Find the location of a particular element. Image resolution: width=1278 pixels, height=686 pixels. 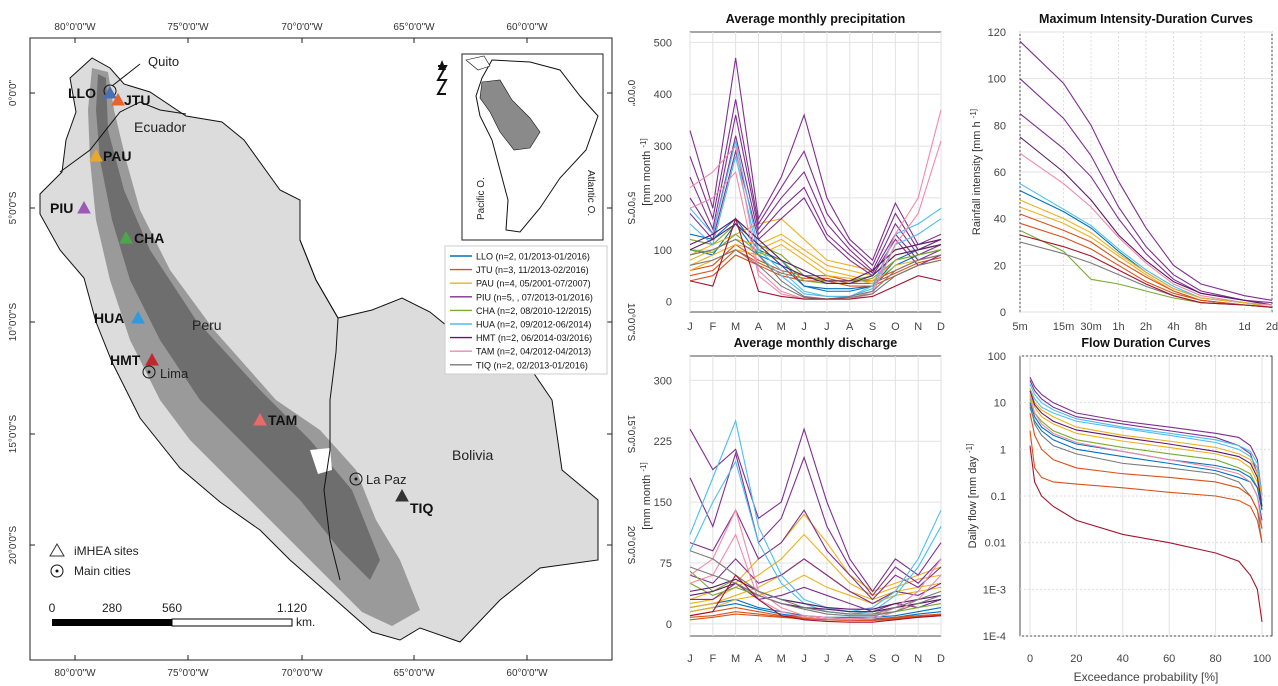

city-label-quito: Quito is located at coordinates (163, 61).